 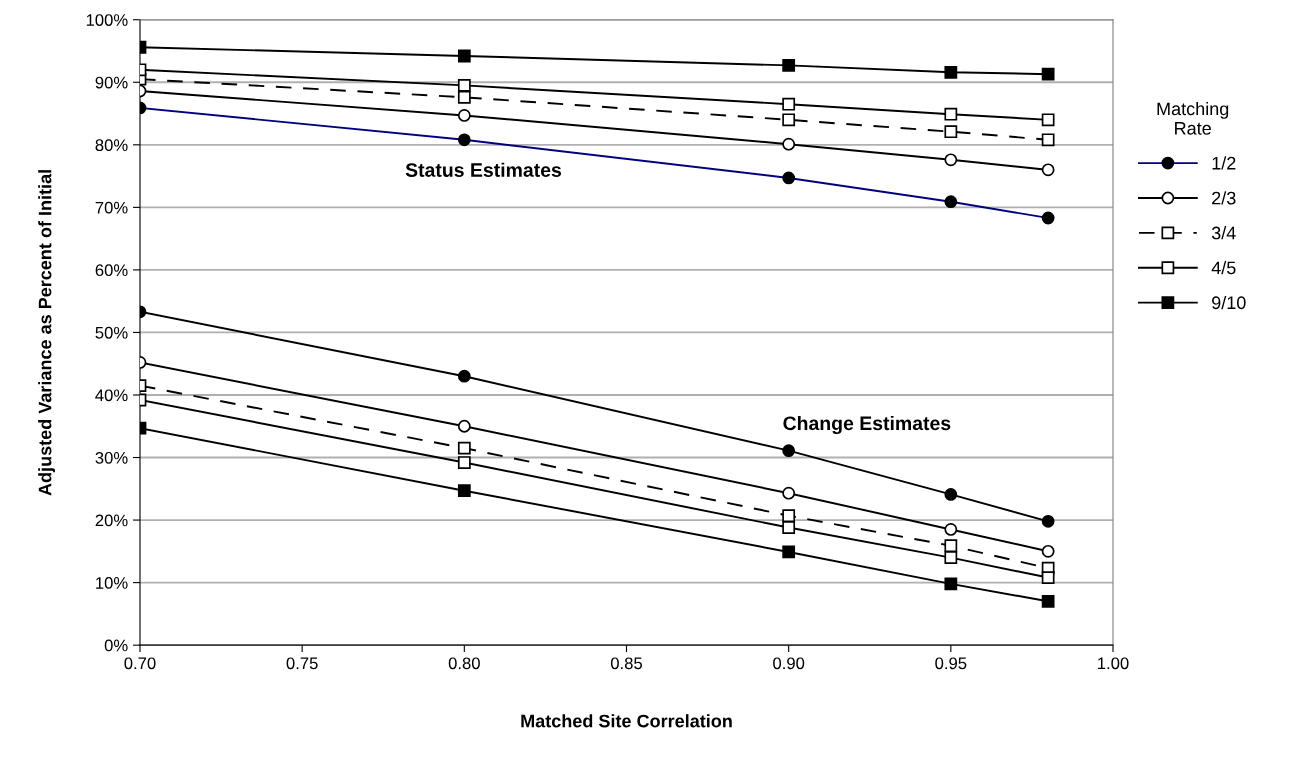 What do you see at coordinates (1113, 663) in the screenshot?
I see `x-tick-label: 1.00` at bounding box center [1113, 663].